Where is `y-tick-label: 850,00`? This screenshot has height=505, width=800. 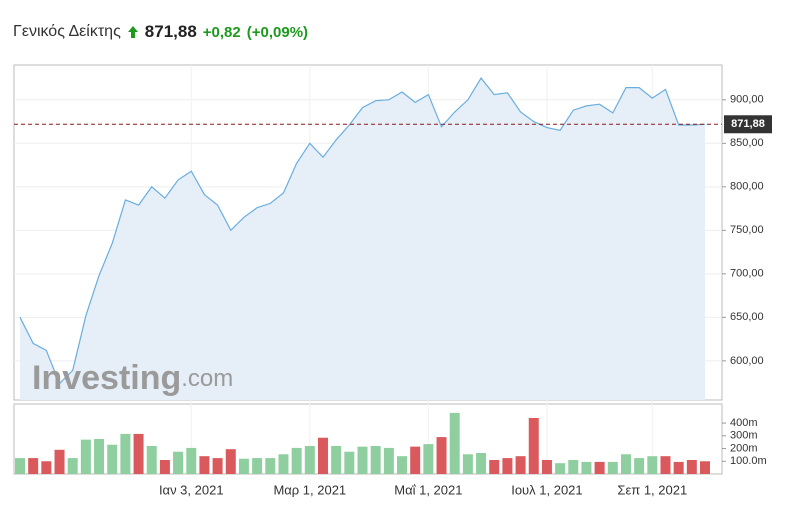
y-tick-label: 850,00 is located at coordinates (747, 143).